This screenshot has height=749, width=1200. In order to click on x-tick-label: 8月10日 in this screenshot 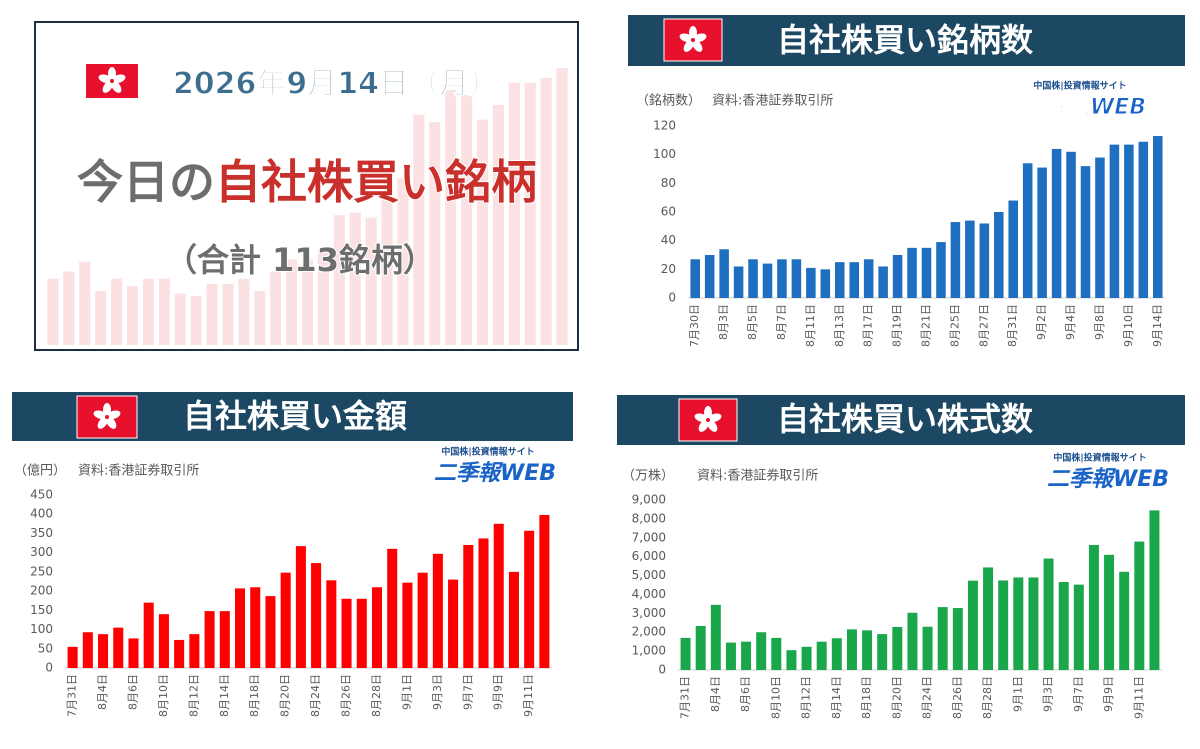, I will do `click(775, 697)`.